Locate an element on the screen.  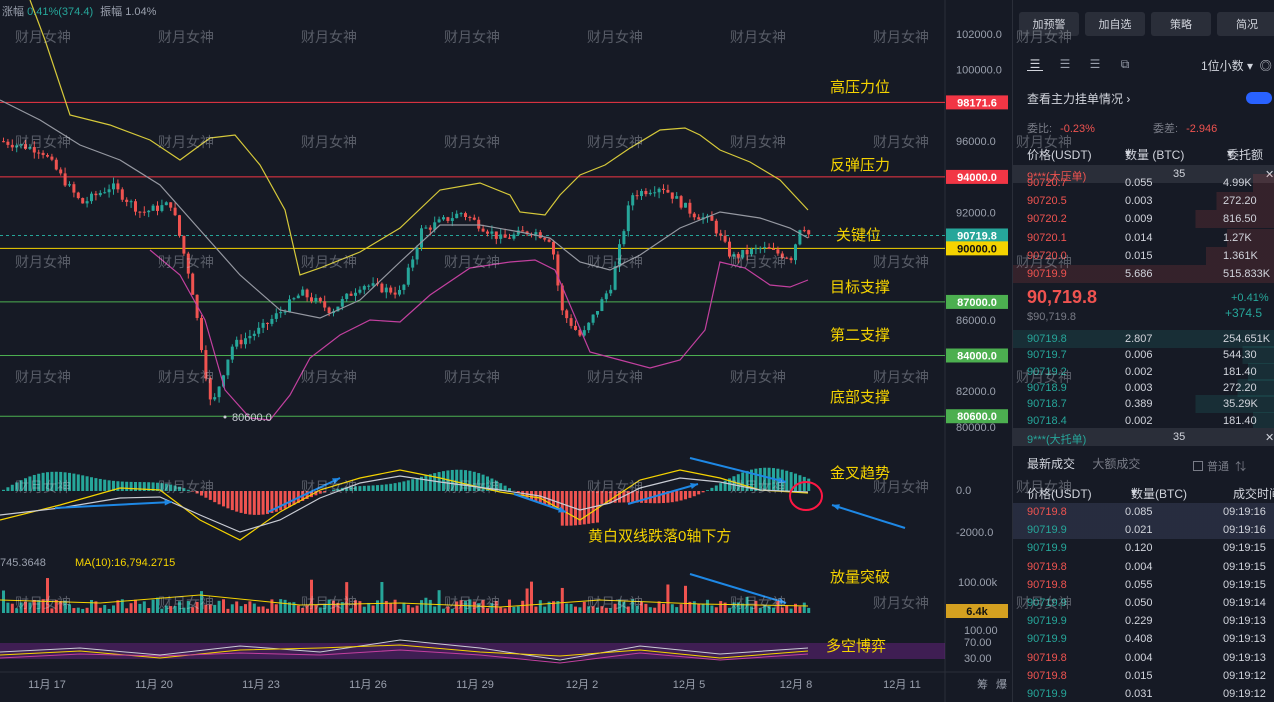
price-tag-text: 87000.0 is located at coordinates (977, 303).